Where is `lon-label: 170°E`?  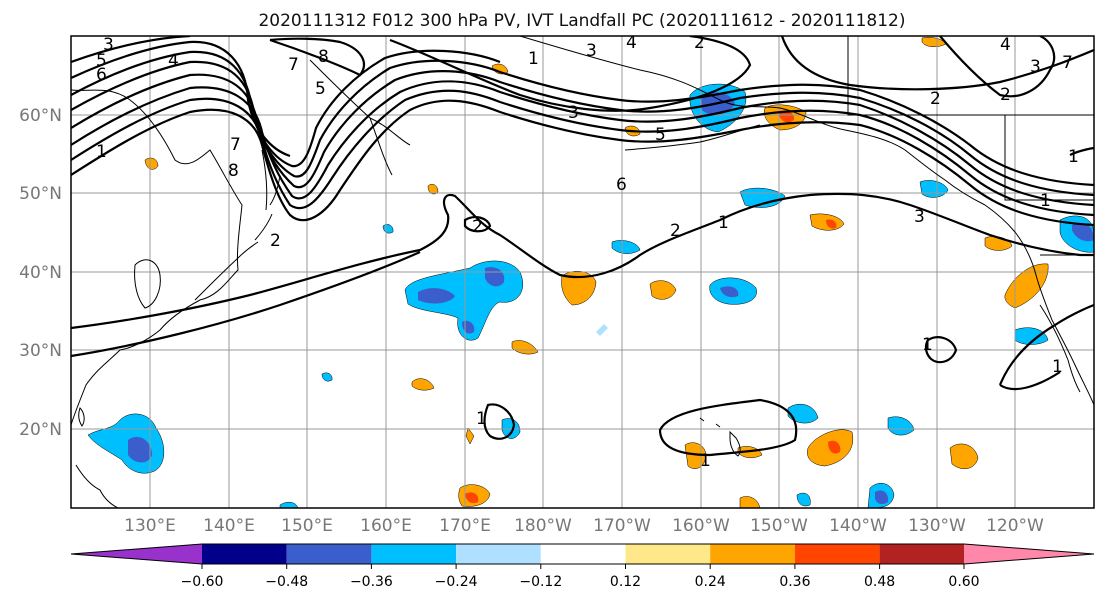 lon-label: 170°E is located at coordinates (465, 526).